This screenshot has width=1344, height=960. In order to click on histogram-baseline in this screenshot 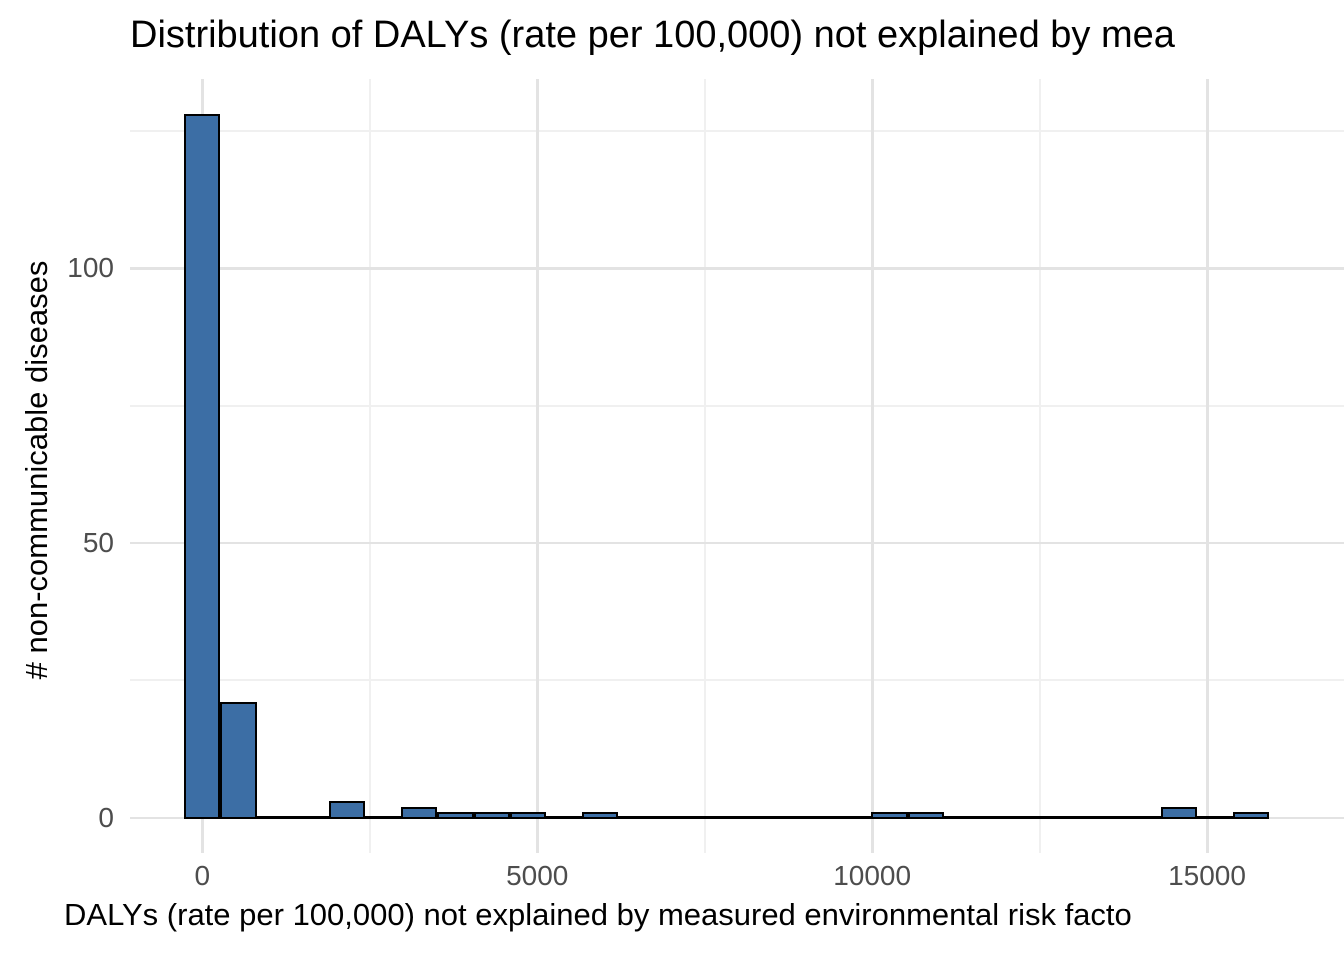, I will do `click(727, 817)`.